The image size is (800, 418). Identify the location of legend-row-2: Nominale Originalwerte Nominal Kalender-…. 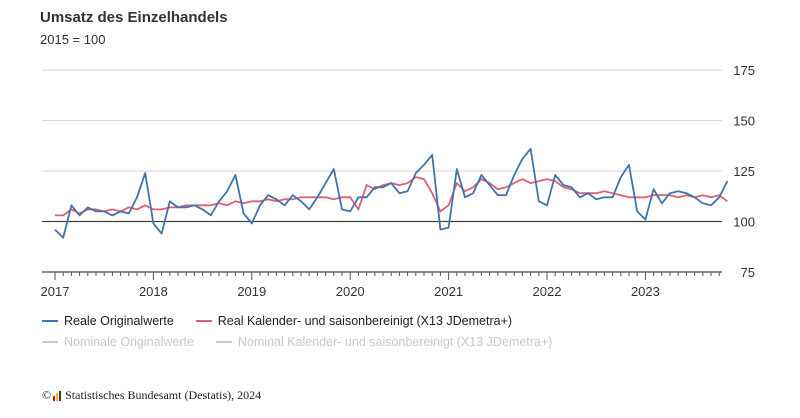
(308, 342).